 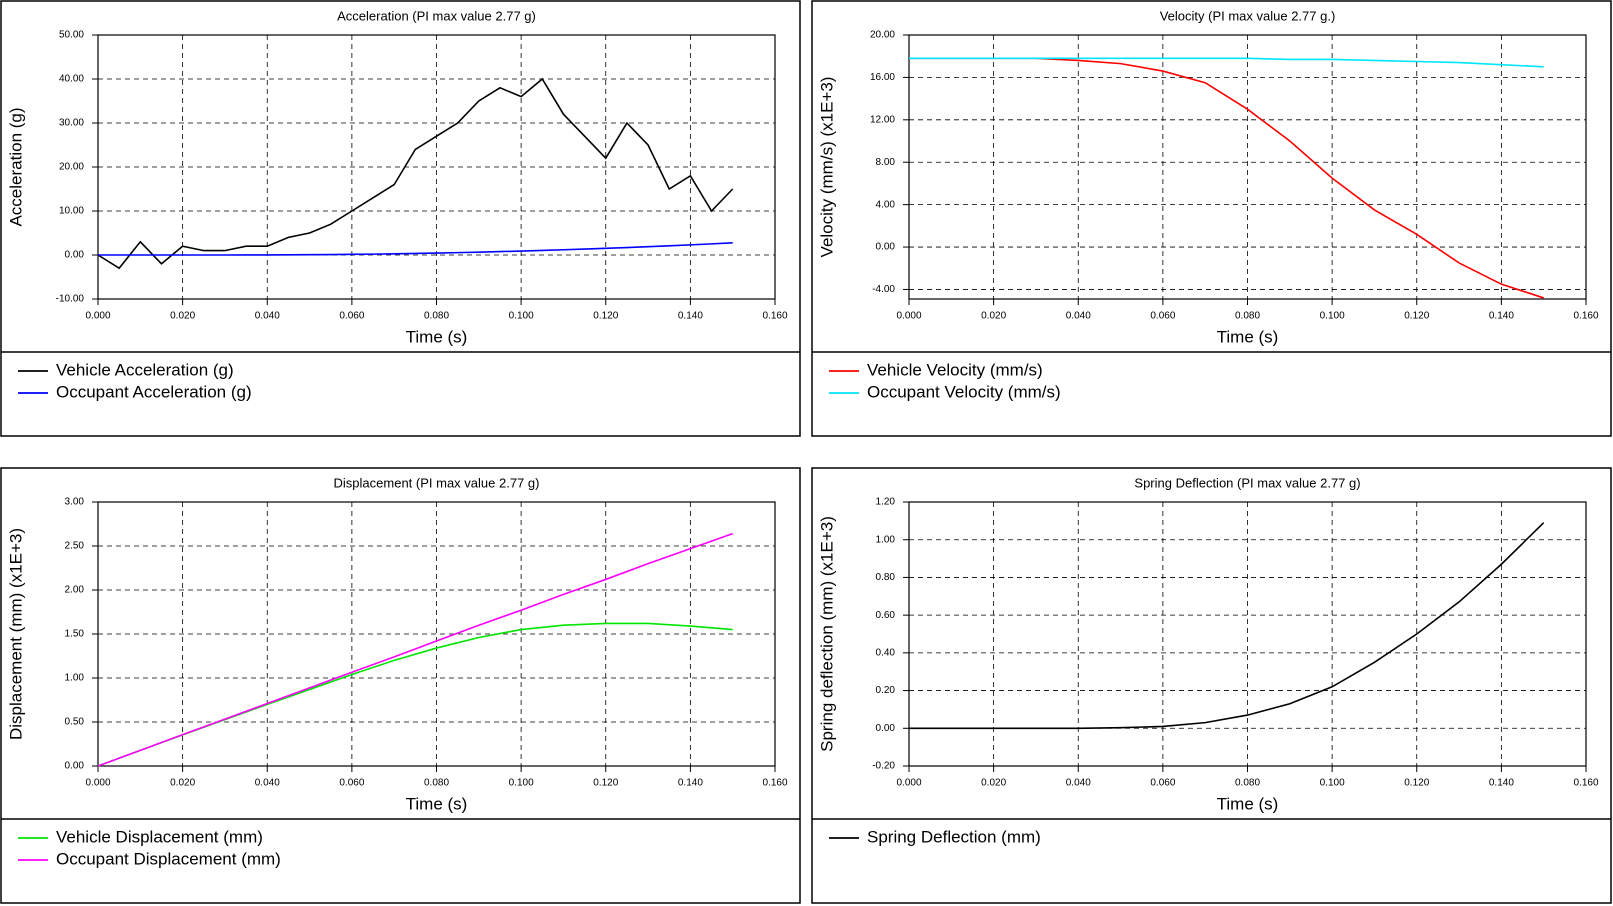 What do you see at coordinates (154, 391) in the screenshot?
I see `legend-label: Occupant Acceleration (g)` at bounding box center [154, 391].